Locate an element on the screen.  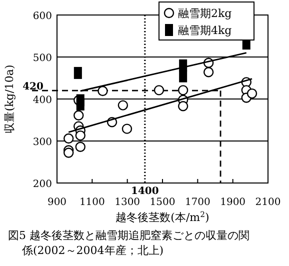
y-axis-title: 収量(kg/10a) is located at coordinates (9, 99).